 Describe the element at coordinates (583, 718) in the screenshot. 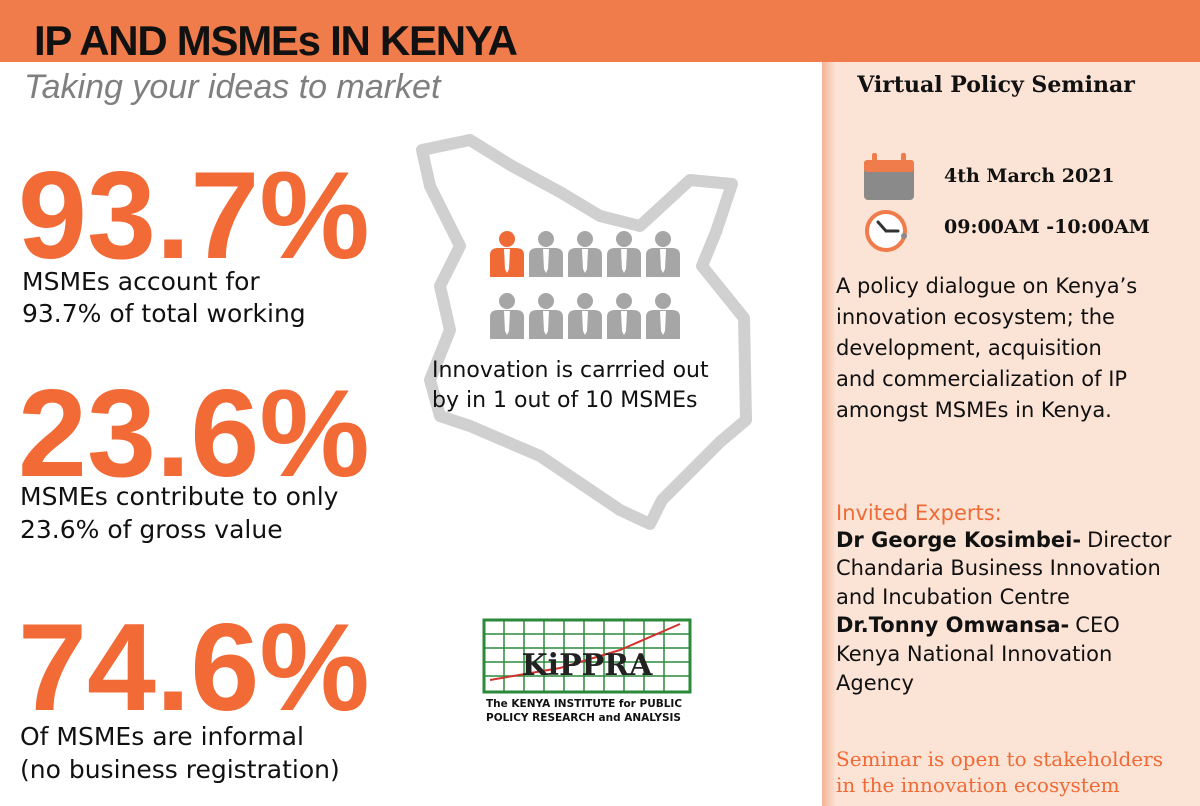

I see `logo-line: POLICY RESEARCH and ANALYSIS` at that location.